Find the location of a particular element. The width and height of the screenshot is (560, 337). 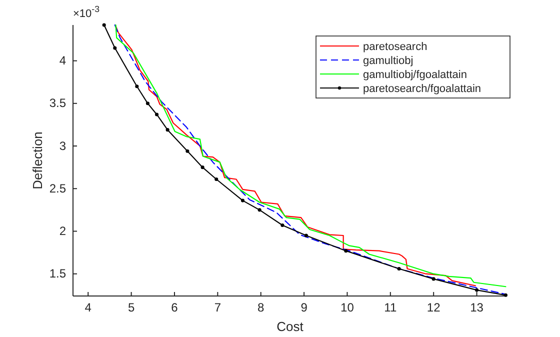

x-tick-label: 7 is located at coordinates (218, 307).